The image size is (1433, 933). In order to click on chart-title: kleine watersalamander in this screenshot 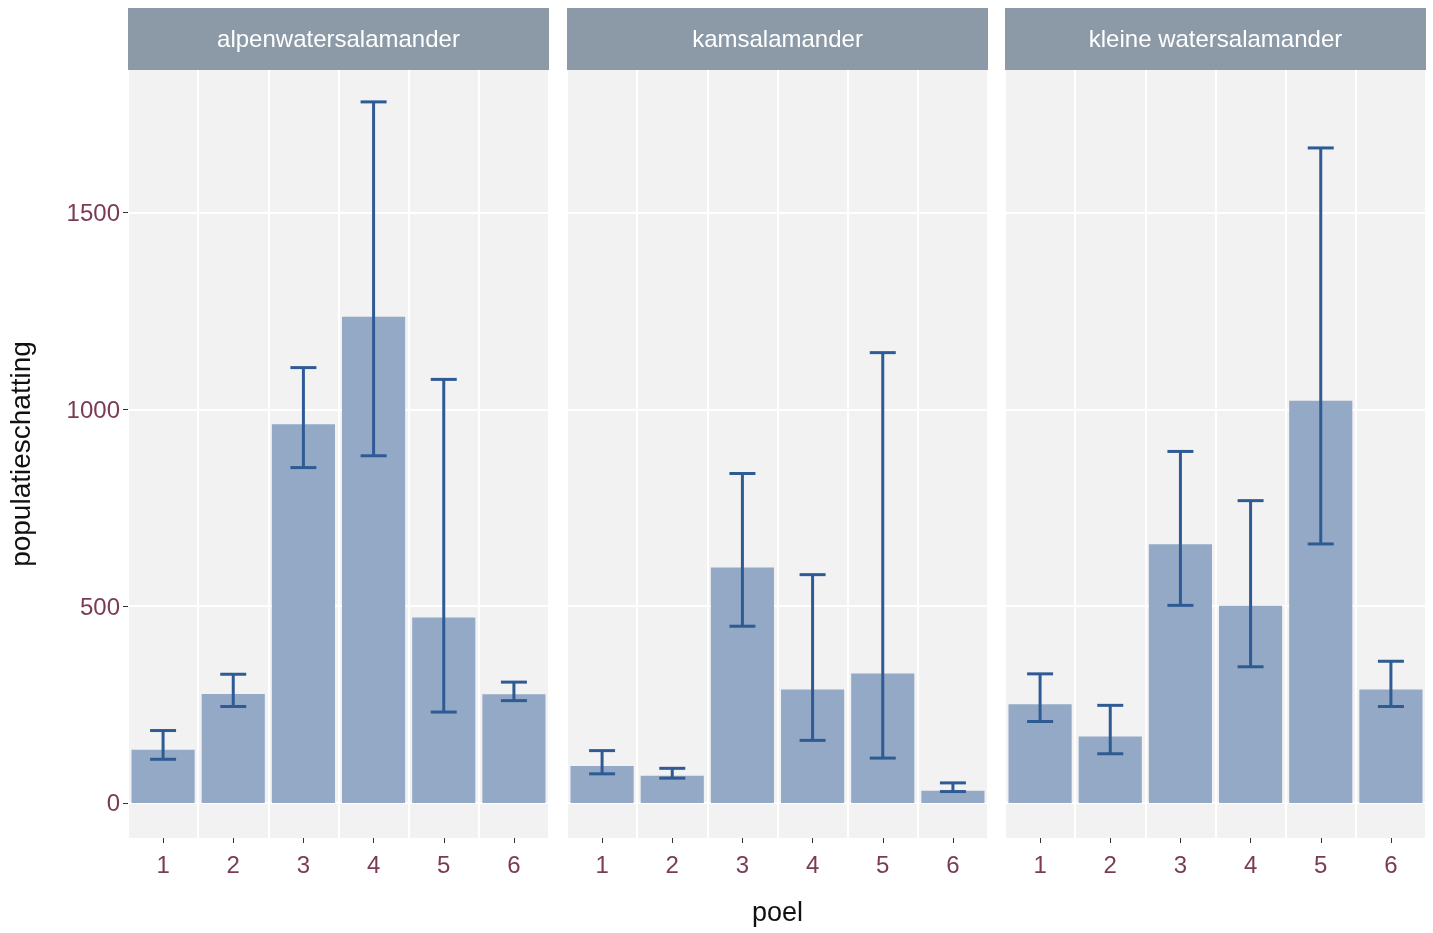, I will do `click(1215, 39)`.